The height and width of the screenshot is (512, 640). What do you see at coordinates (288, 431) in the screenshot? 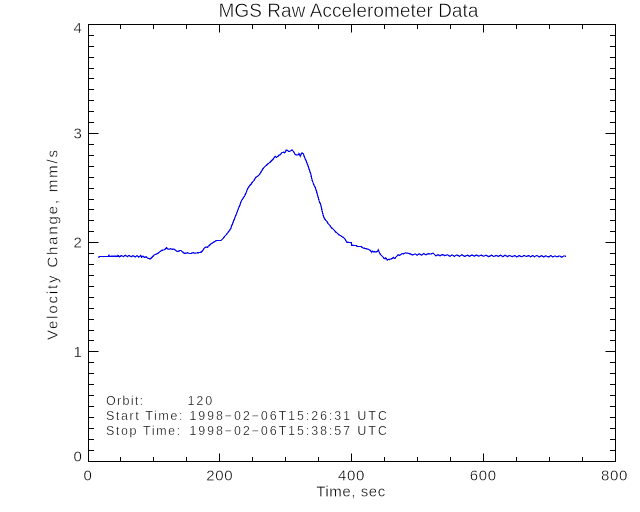
I see `svg-text: 1998−02−06T15:38:57 UTC` at bounding box center [288, 431].